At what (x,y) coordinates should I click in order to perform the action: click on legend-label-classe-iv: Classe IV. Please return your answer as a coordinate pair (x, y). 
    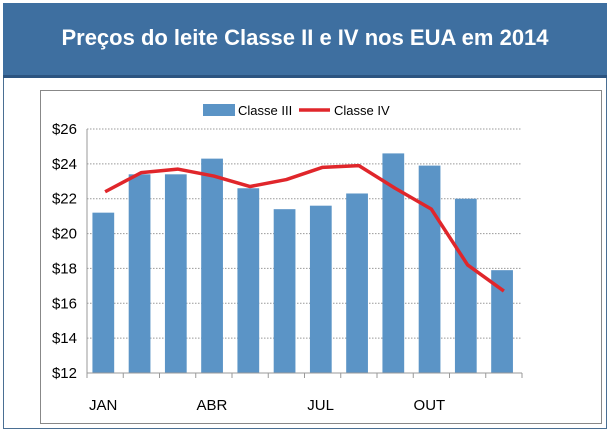
    Looking at the image, I should click on (362, 110).